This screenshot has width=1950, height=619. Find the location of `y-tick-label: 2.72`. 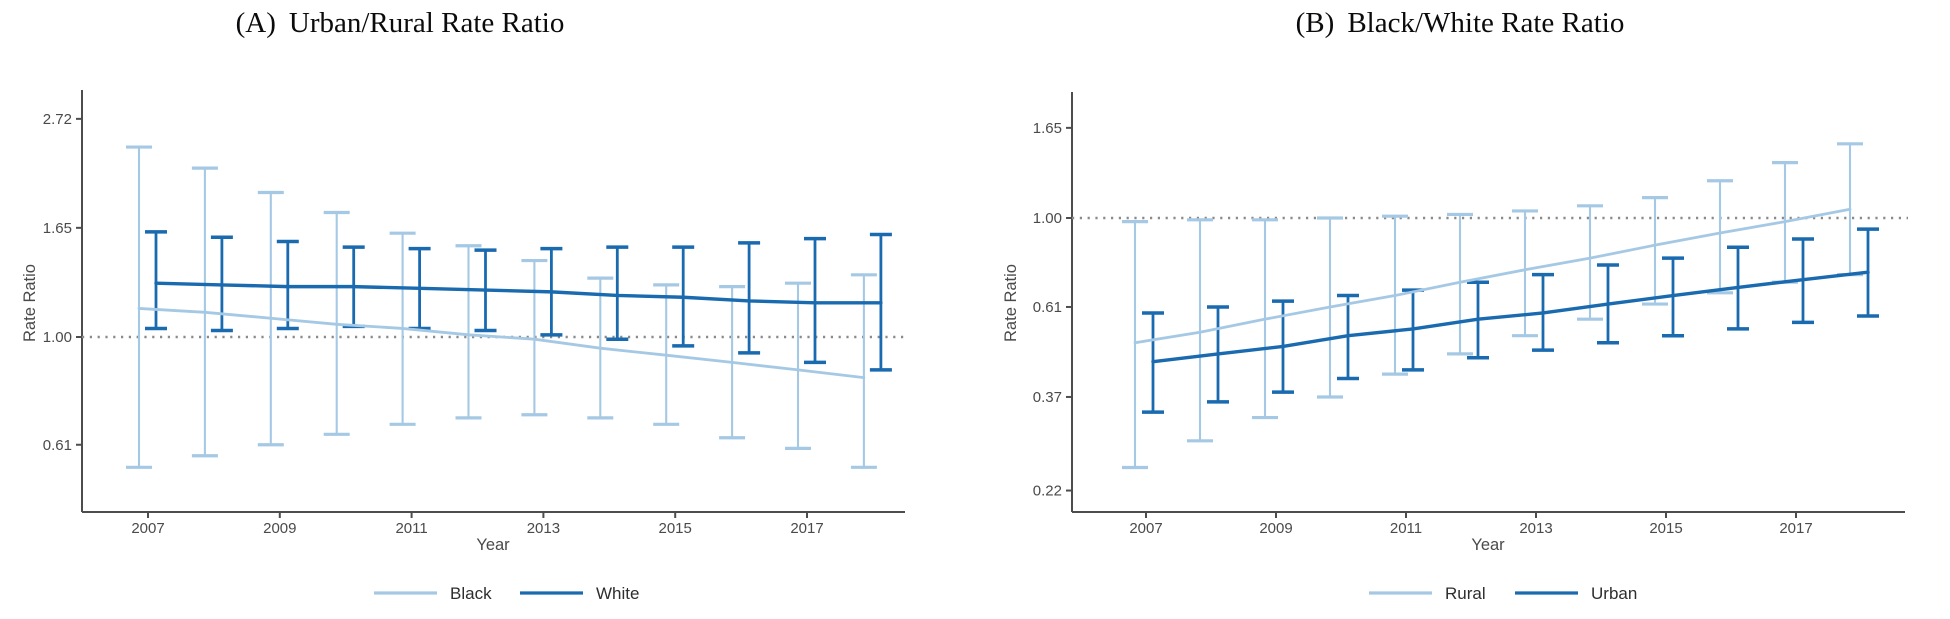

y-tick-label: 2.72 is located at coordinates (57, 119).